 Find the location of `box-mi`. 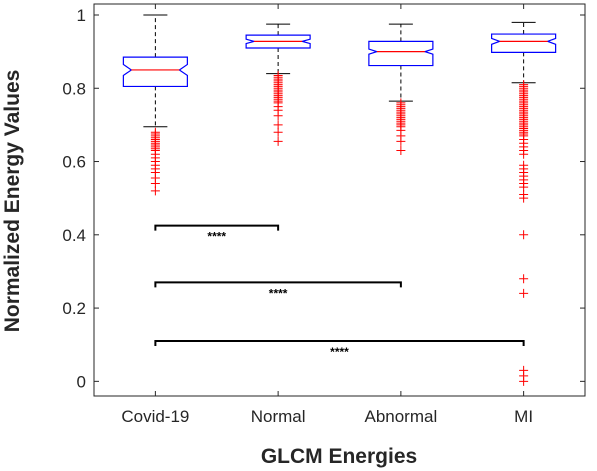

box-mi is located at coordinates (524, 203).